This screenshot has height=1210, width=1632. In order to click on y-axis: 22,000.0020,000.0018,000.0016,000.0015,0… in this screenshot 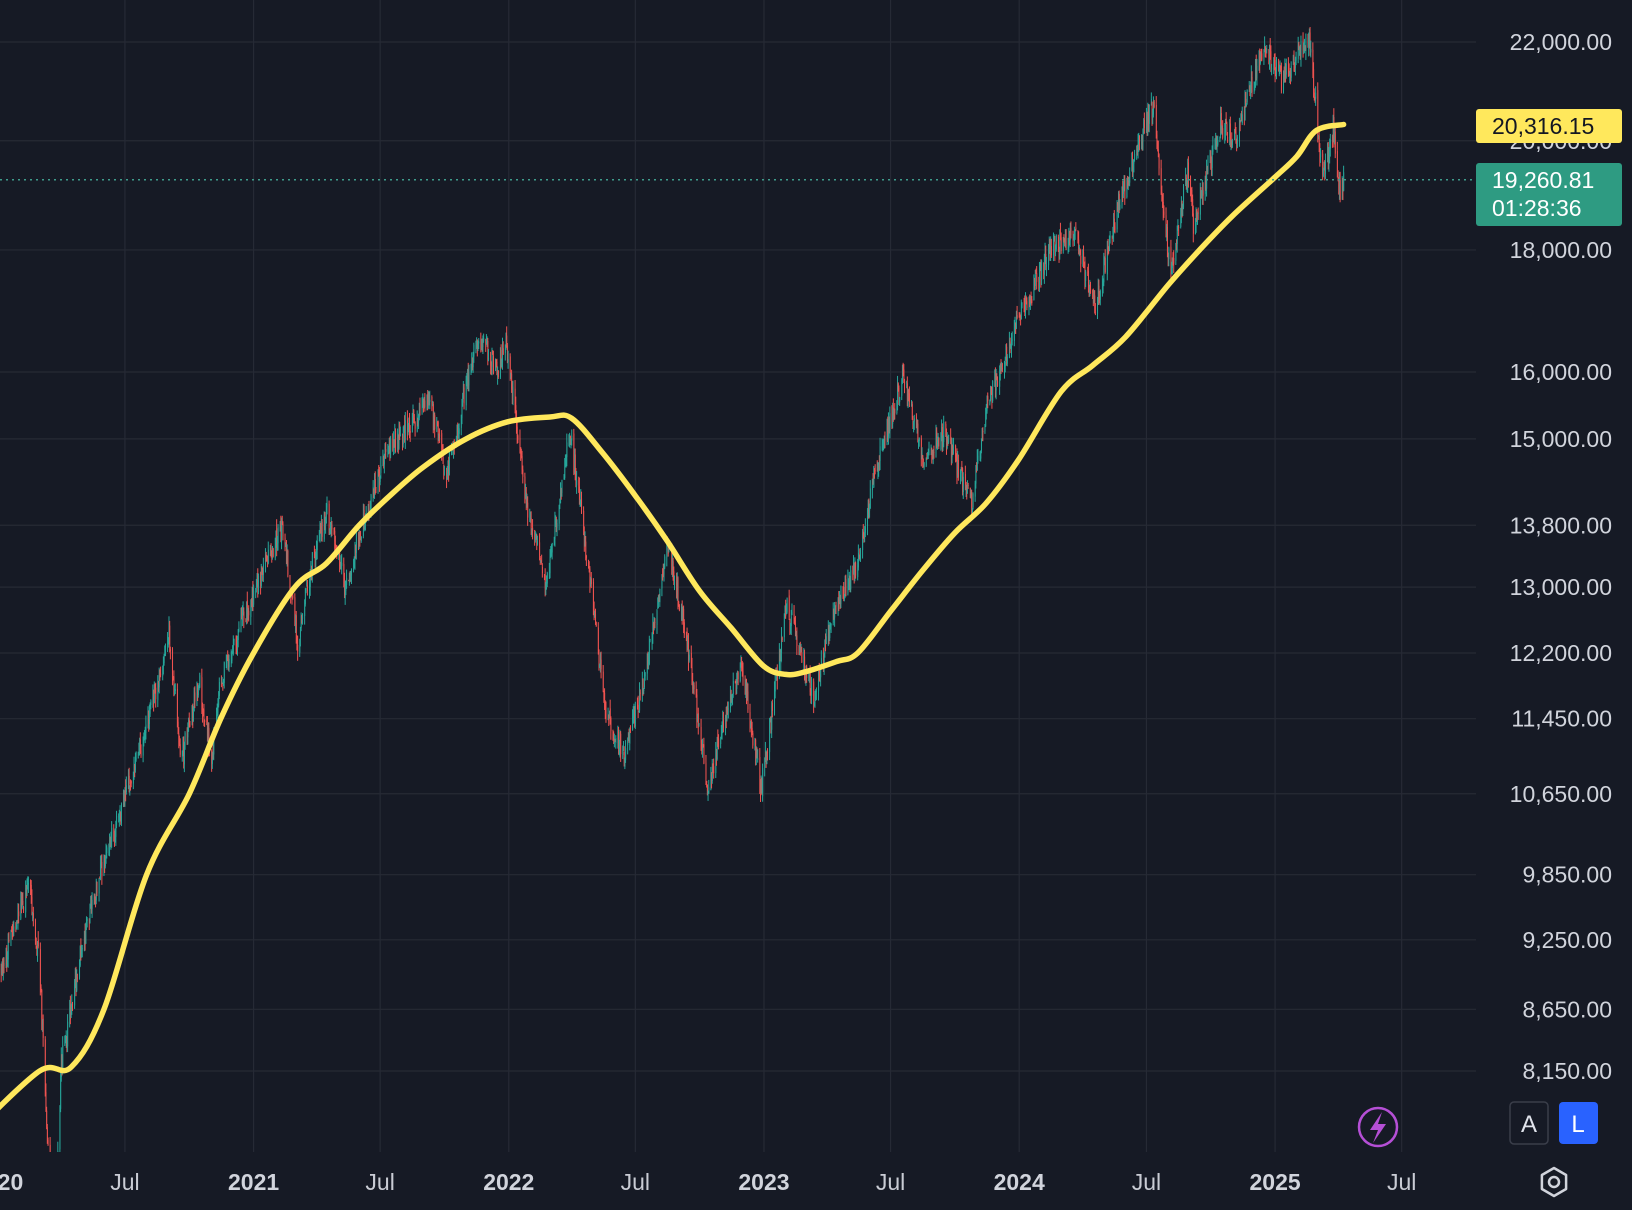, I will do `click(1561, 556)`.